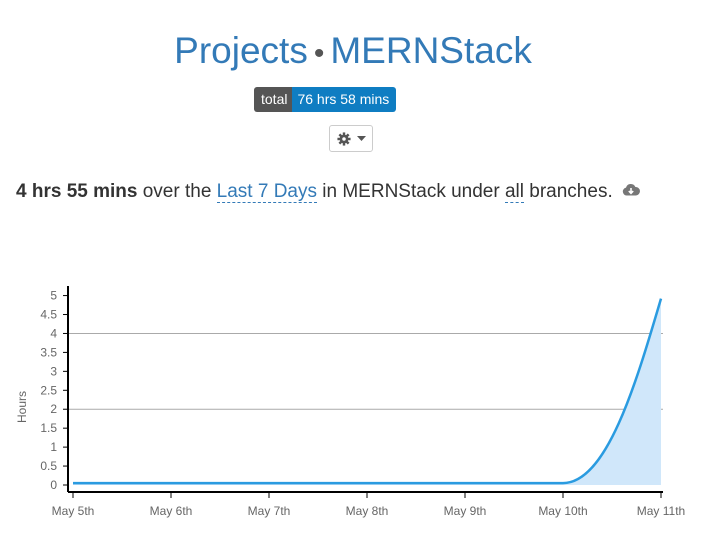 Image resolution: width=728 pixels, height=544 pixels. What do you see at coordinates (73, 511) in the screenshot?
I see `x-tick-label: May 5th` at bounding box center [73, 511].